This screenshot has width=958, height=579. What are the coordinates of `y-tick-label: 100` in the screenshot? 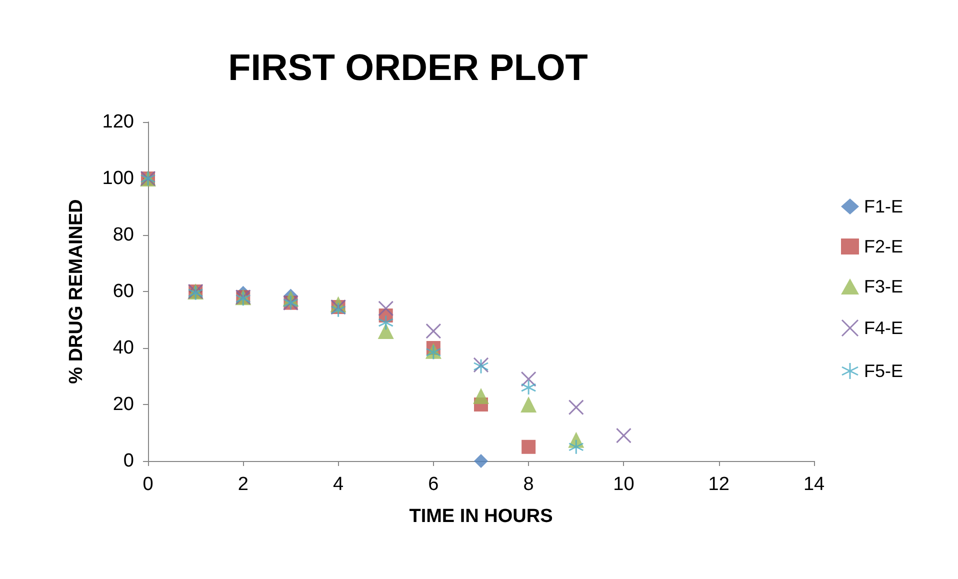 It's located at (118, 178).